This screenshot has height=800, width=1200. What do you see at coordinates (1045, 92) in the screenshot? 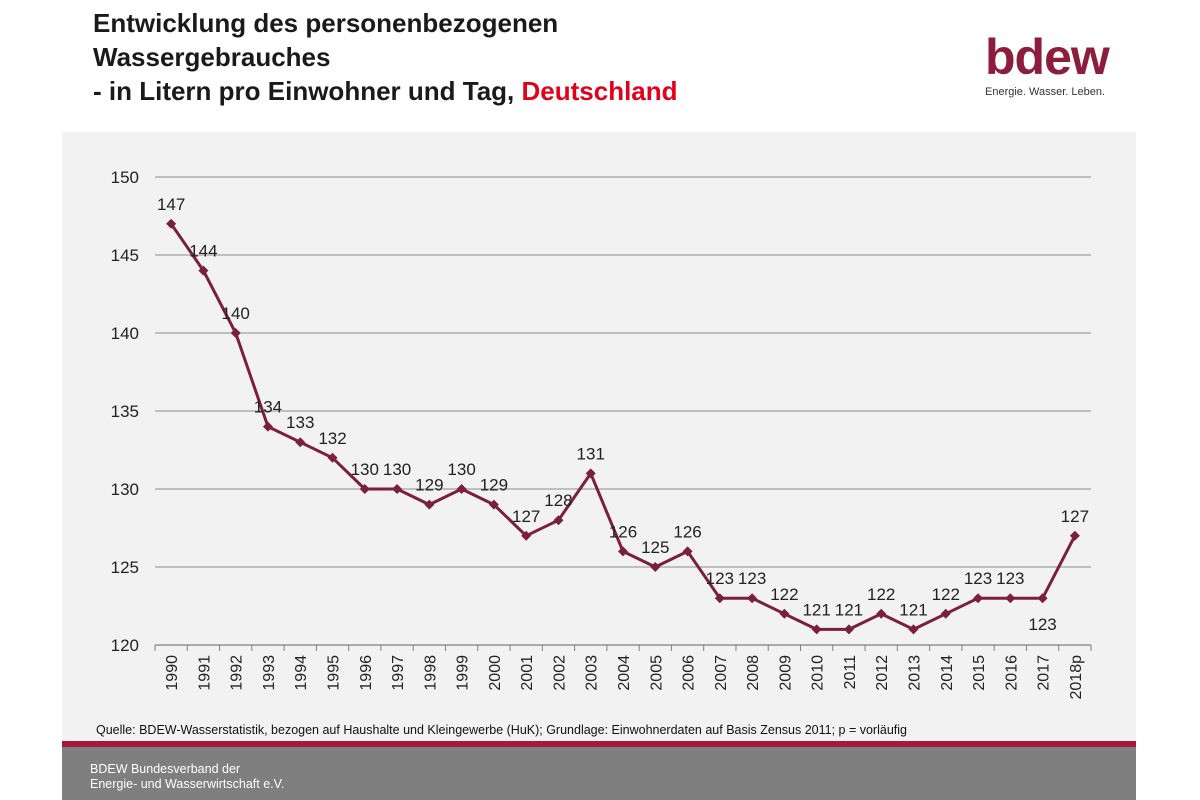
I see `logo-tagline: Energie. Wasser. Leben.` at bounding box center [1045, 92].